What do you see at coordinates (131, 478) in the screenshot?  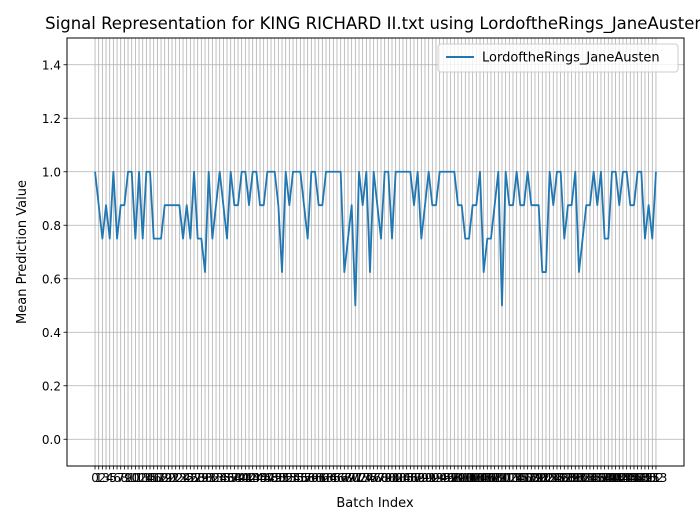 I see `x-tick-label: 10` at bounding box center [131, 478].